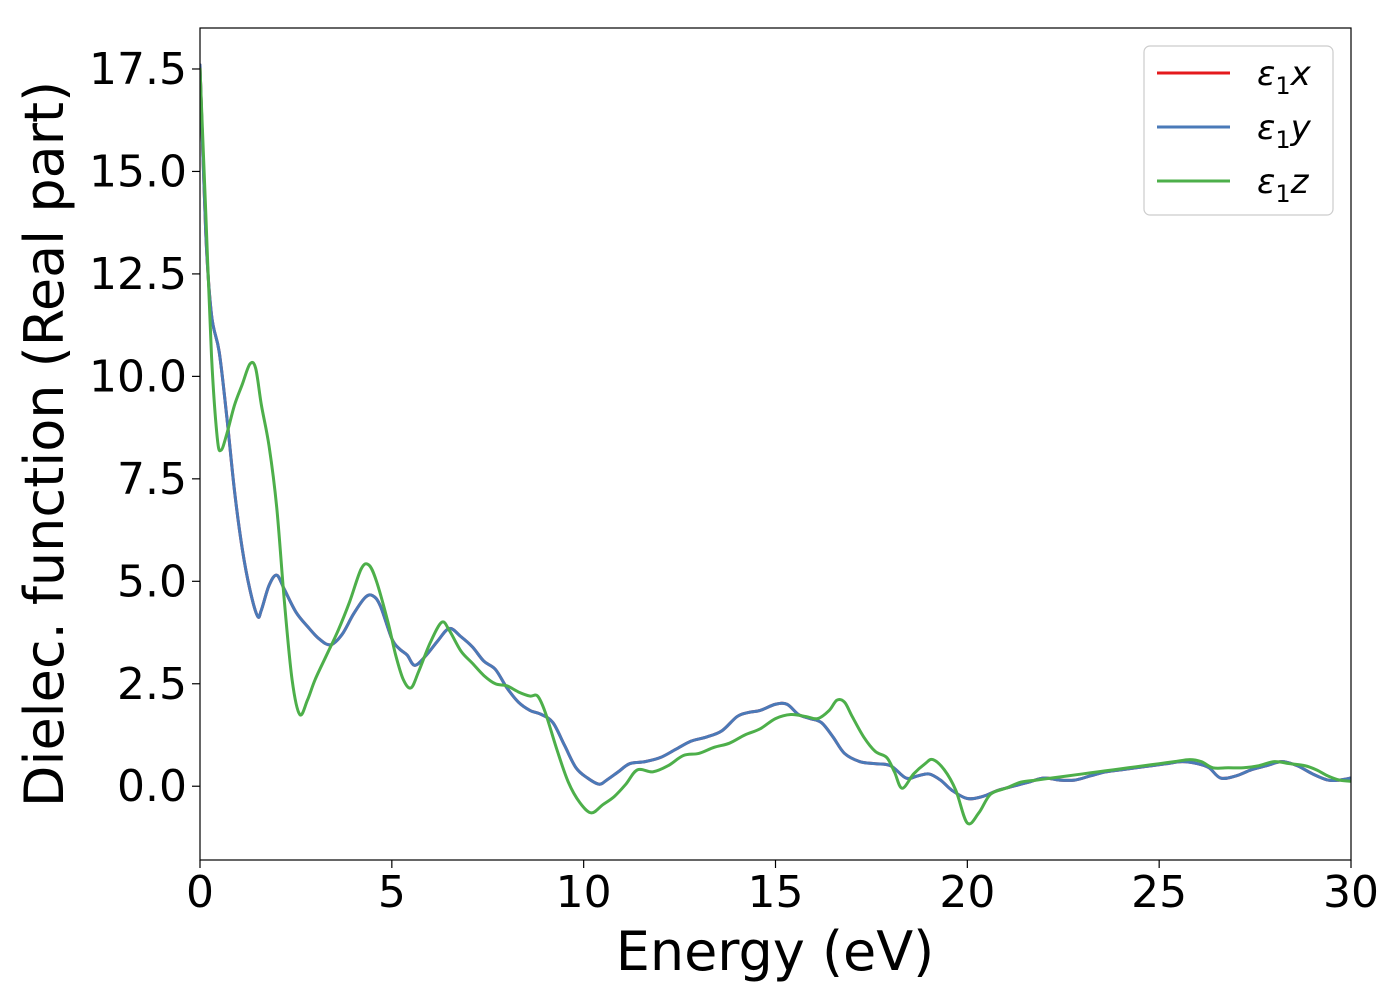 Image resolution: width=1400 pixels, height=1000 pixels. I want to click on x-tick-label: 5, so click(392, 892).